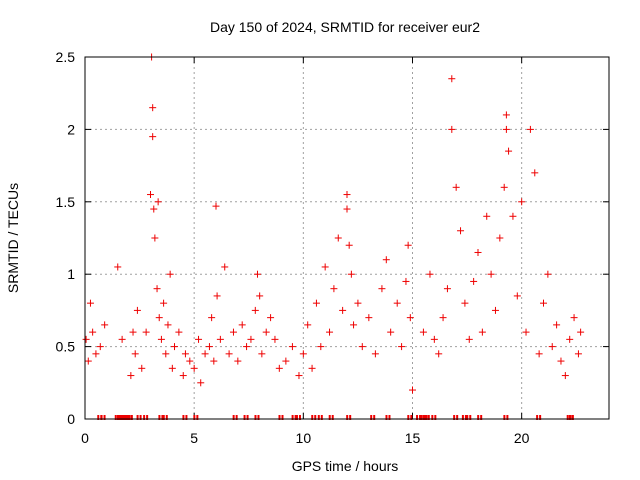  Describe the element at coordinates (304, 438) in the screenshot. I see `x-tick-label: 10` at that location.